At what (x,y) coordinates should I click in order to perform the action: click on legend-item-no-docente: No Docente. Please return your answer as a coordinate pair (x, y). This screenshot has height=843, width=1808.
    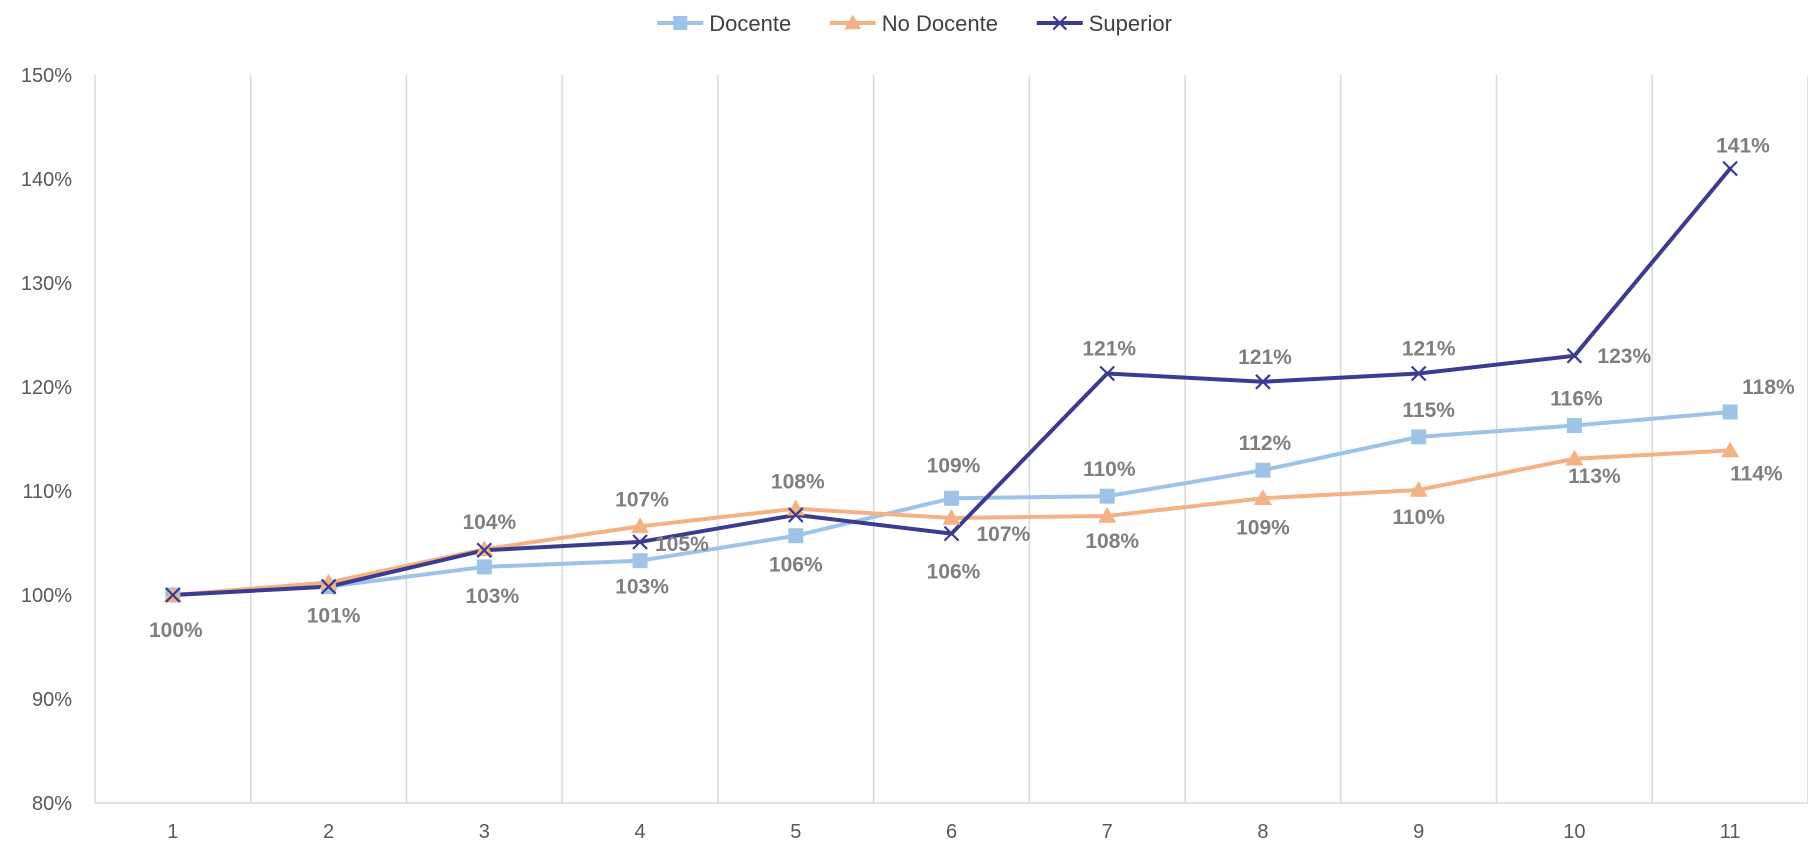
    Looking at the image, I should click on (913, 23).